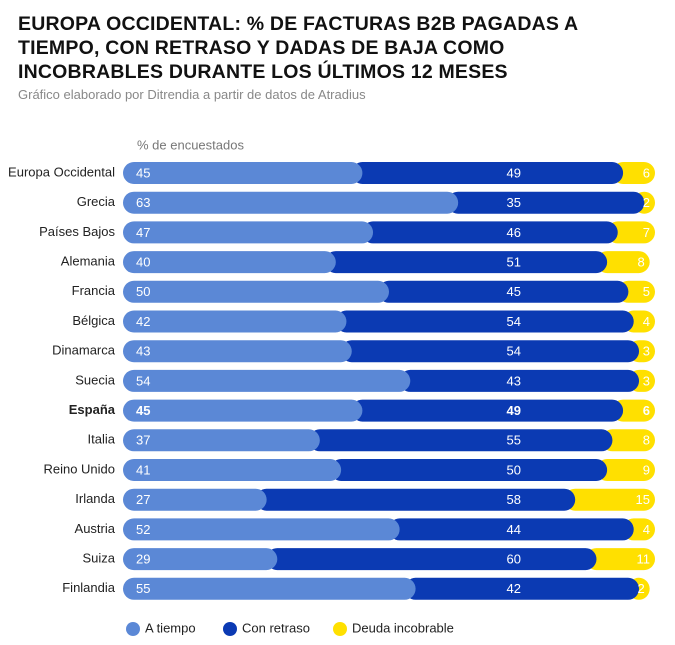  Describe the element at coordinates (143, 559) in the screenshot. I see `value-label: 29` at that location.